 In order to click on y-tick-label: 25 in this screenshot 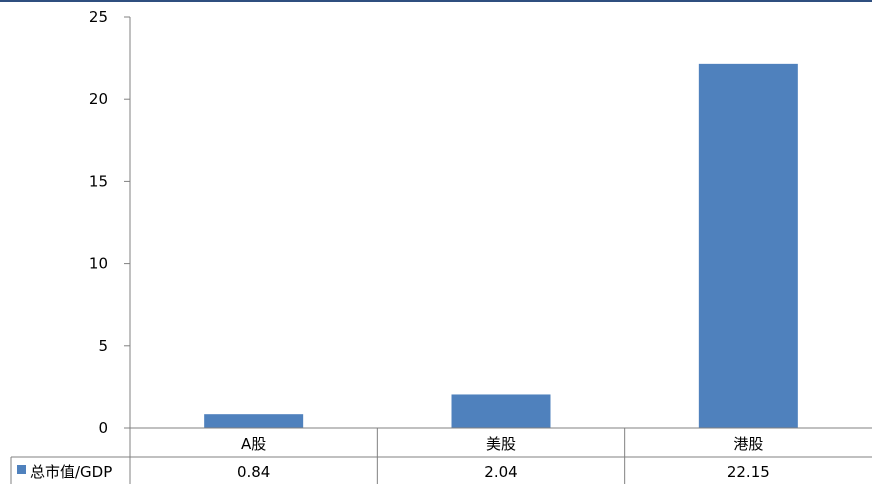, I will do `click(98, 17)`.